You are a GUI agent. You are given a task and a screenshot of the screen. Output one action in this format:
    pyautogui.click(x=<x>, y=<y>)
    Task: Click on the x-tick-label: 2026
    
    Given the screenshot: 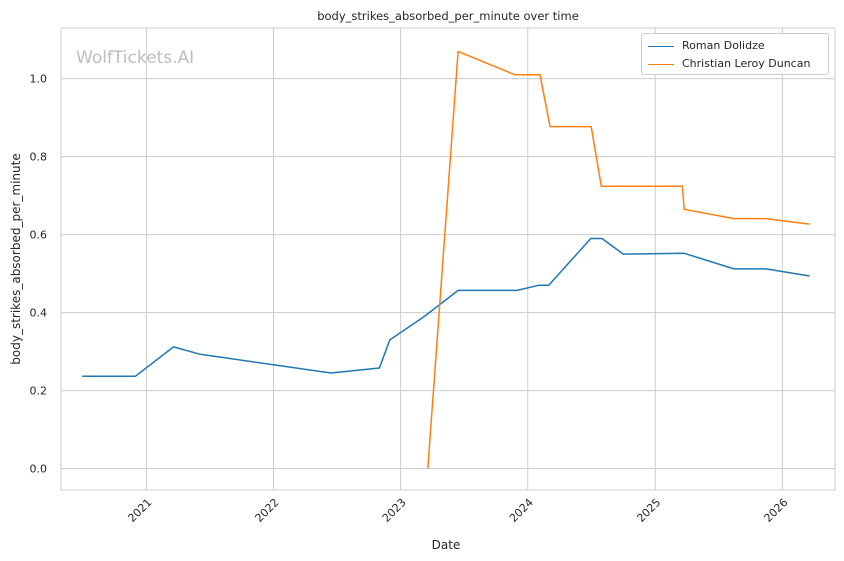 What is the action you would take?
    pyautogui.click(x=776, y=510)
    